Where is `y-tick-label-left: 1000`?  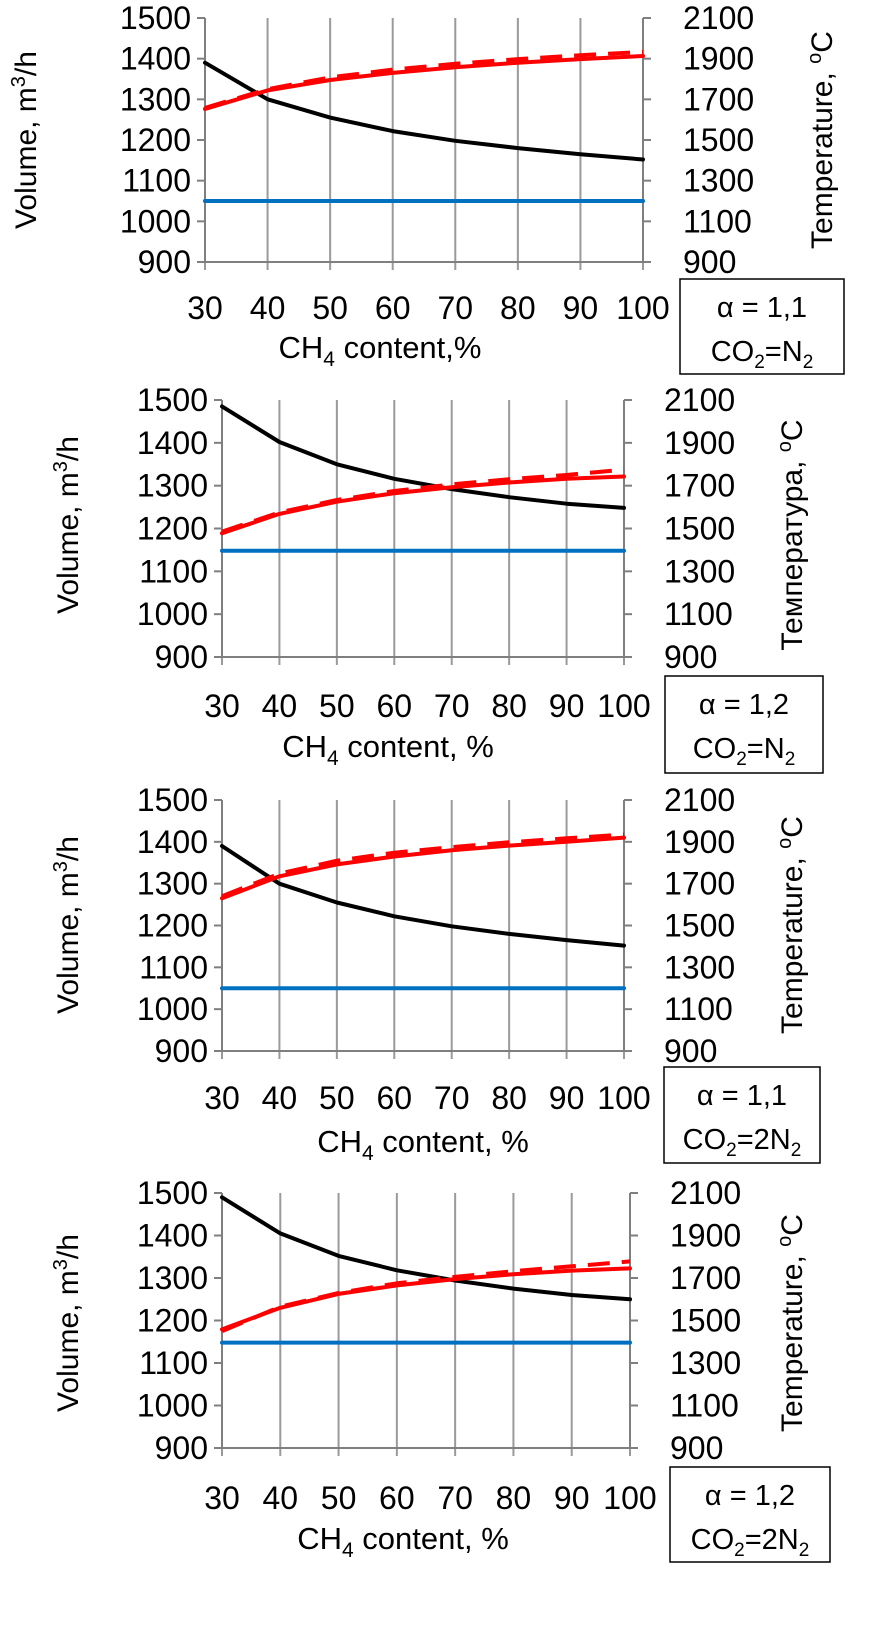
y-tick-label-left: 1000 is located at coordinates (155, 221).